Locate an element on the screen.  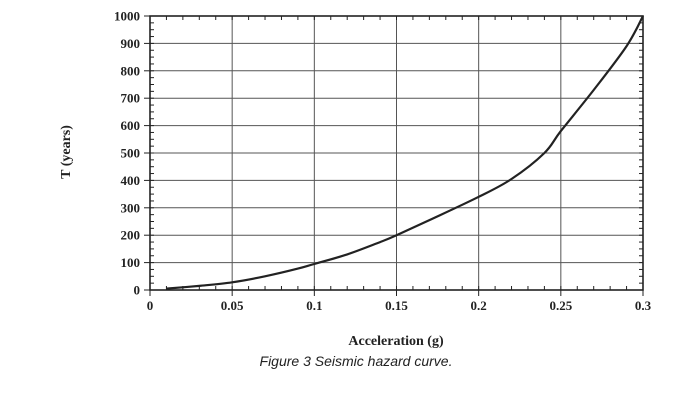
x-tick-labels: 0 0.05 0.1 0.15 0.2 0.25 0.3 is located at coordinates (399, 305).